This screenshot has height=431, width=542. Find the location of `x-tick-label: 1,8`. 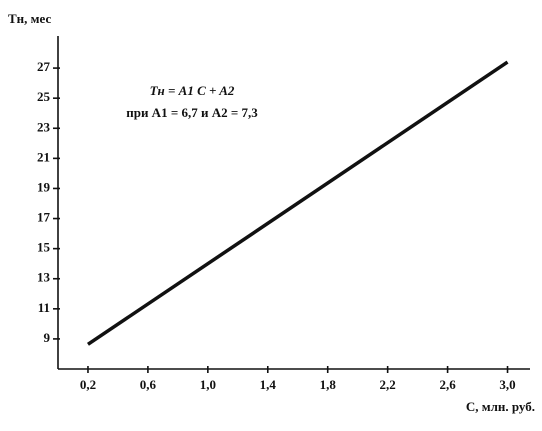

x-tick-label: 1,8 is located at coordinates (328, 384).